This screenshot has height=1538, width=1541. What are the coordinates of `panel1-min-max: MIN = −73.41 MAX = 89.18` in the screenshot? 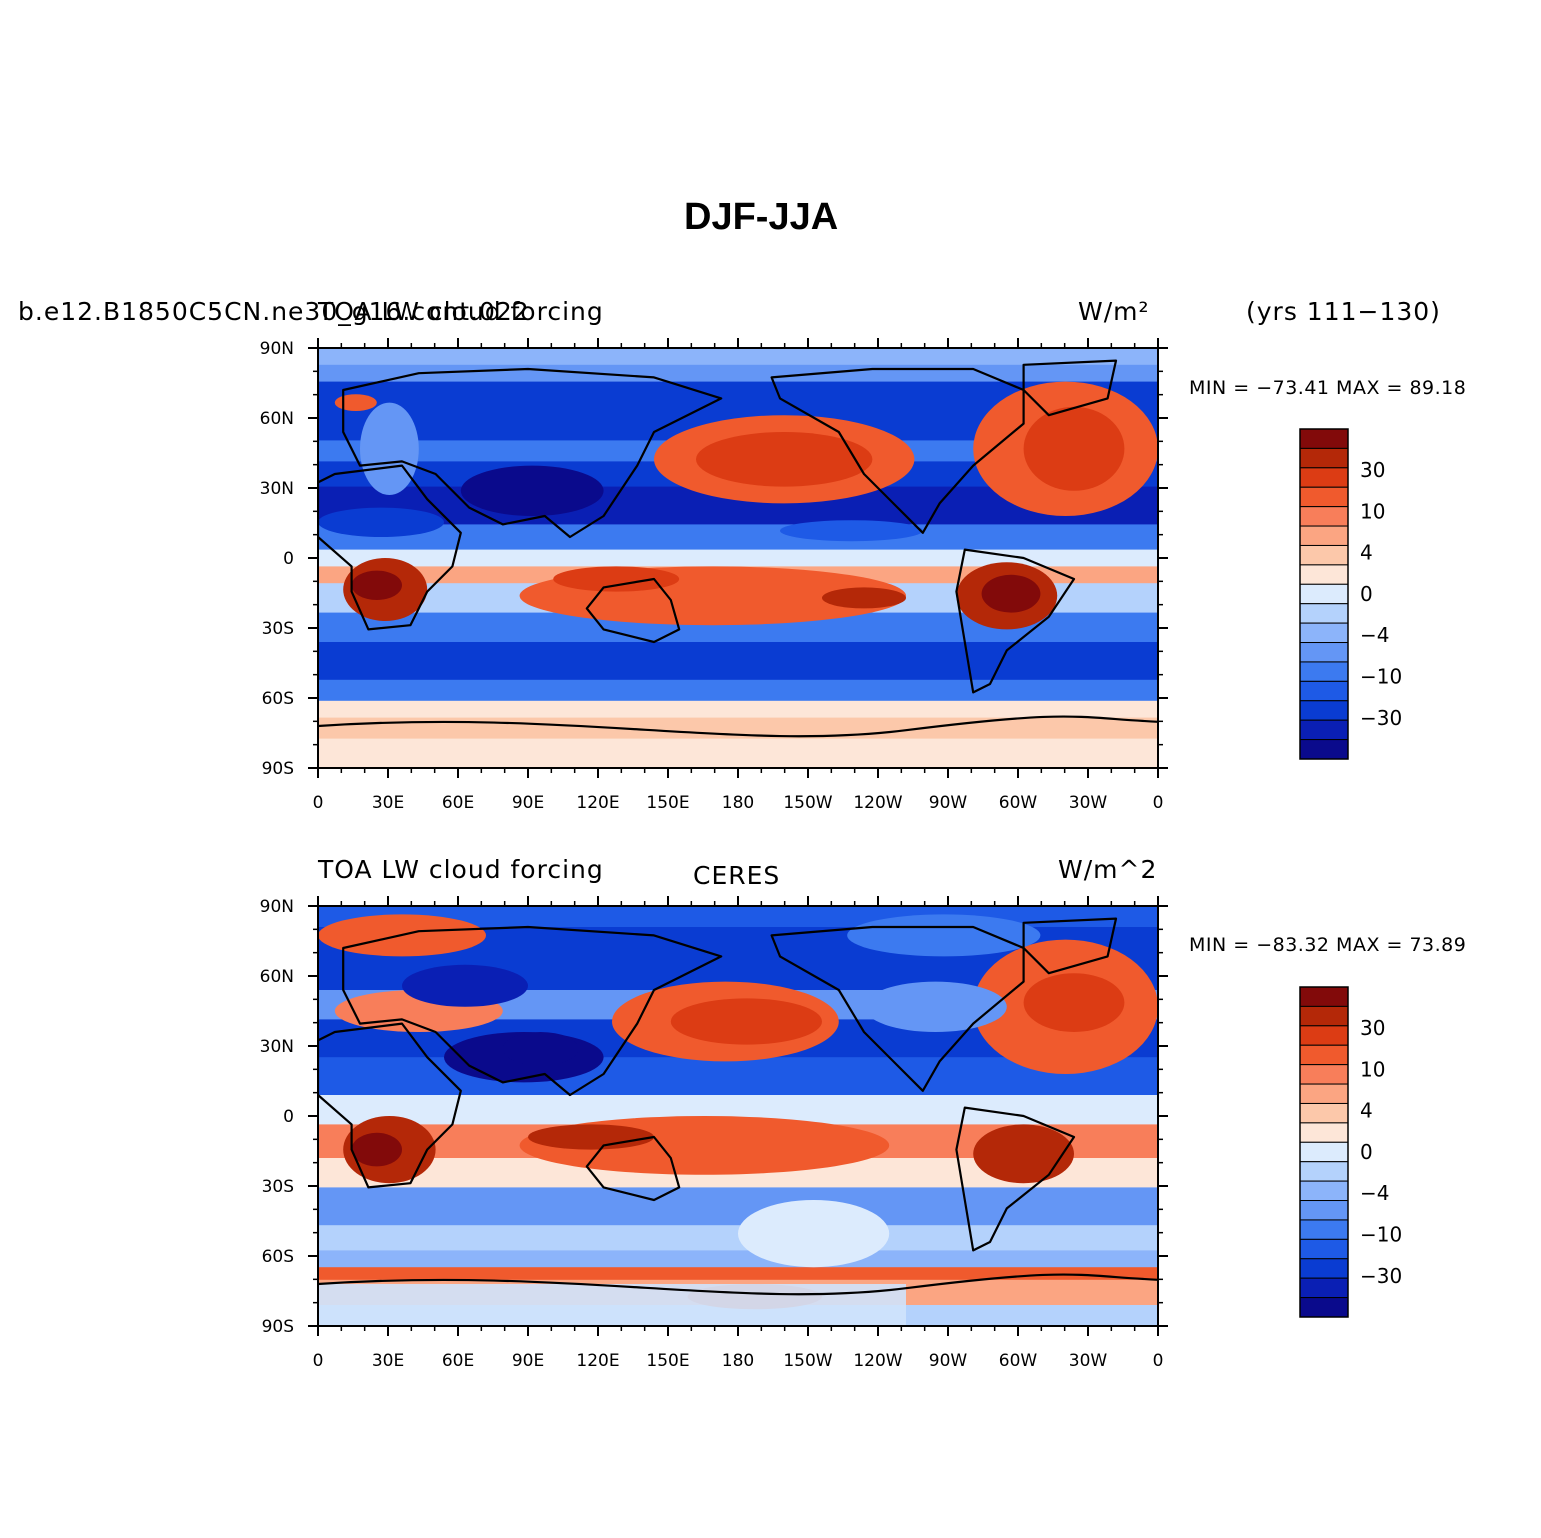 It's located at (1328, 388).